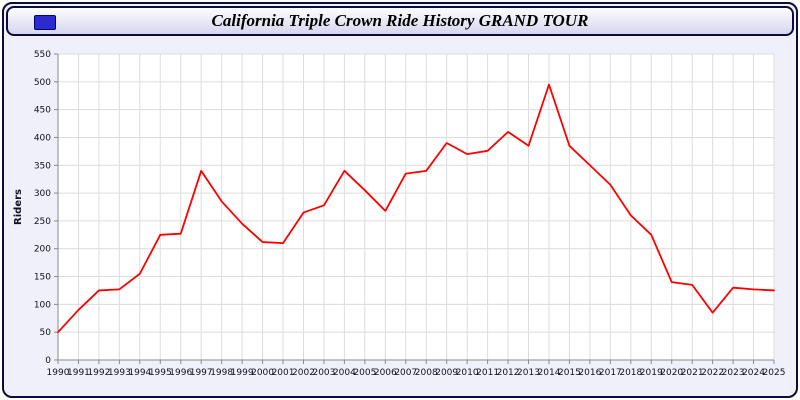  Describe the element at coordinates (528, 373) in the screenshot. I see `x-tick-label: 2013` at that location.